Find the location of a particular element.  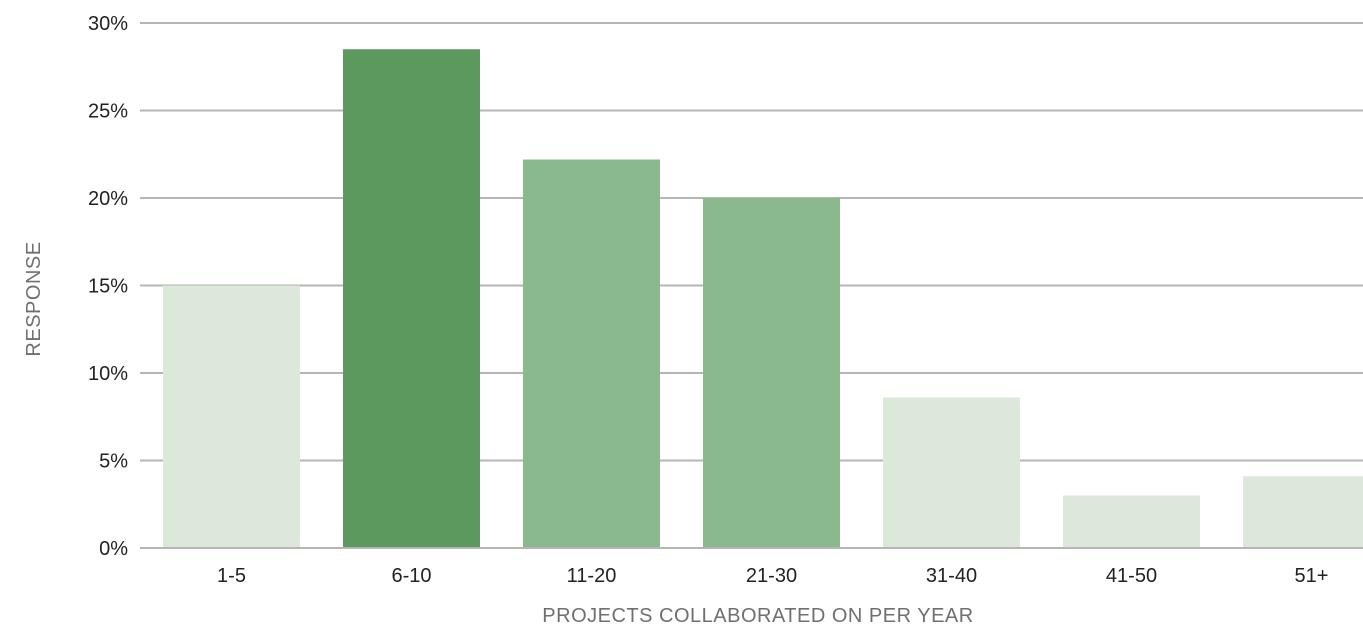

x-tick-label: 1-5 is located at coordinates (231, 576).